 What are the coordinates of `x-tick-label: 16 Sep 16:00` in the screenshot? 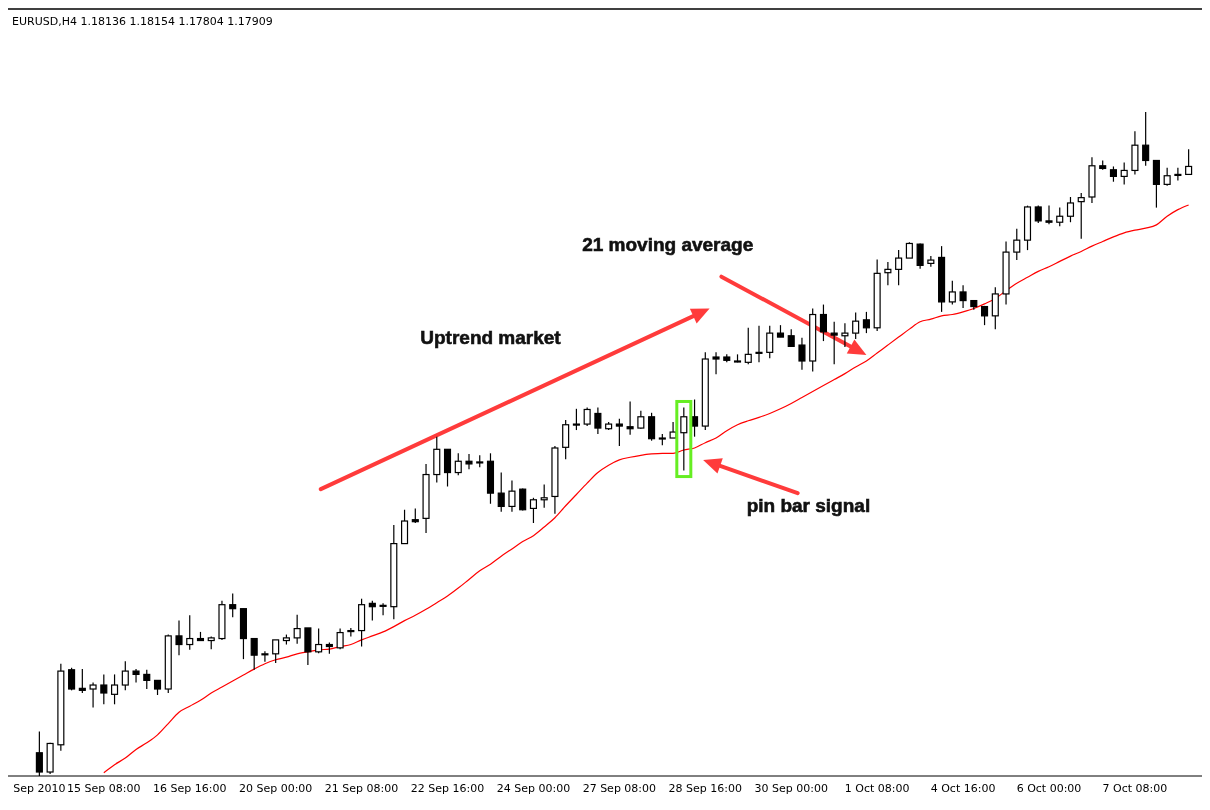 It's located at (190, 788).